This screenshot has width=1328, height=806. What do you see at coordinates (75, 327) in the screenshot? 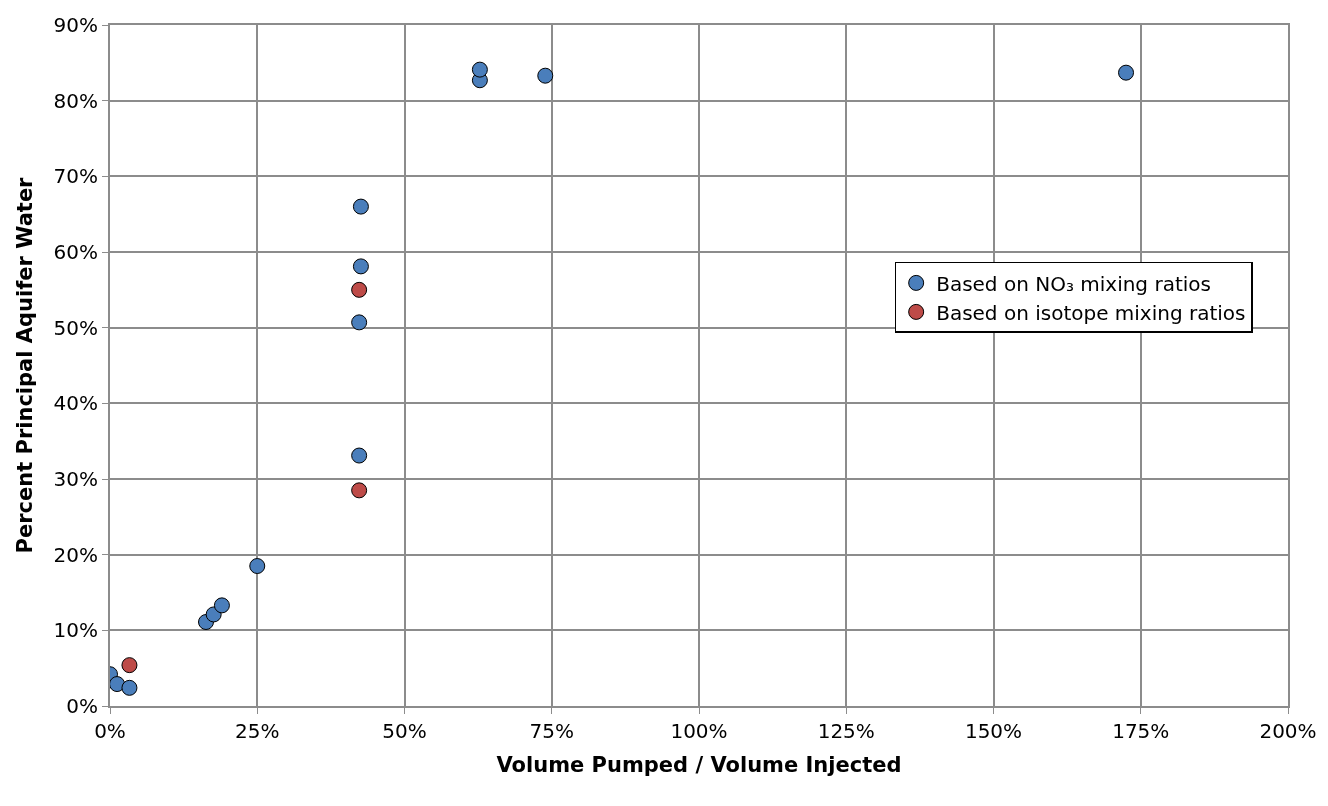
I see `y-tick-label: 50%` at bounding box center [75, 327].